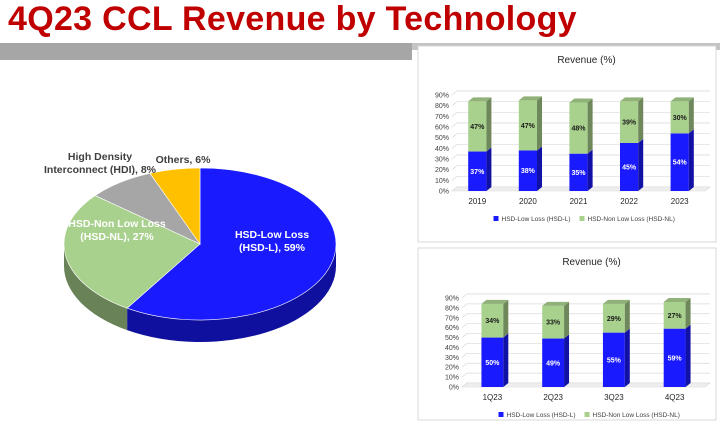 This screenshot has width=720, height=424. Describe the element at coordinates (292, 19) in the screenshot. I see `page-title: 4Q23 CCL Revenue by Technology` at that location.